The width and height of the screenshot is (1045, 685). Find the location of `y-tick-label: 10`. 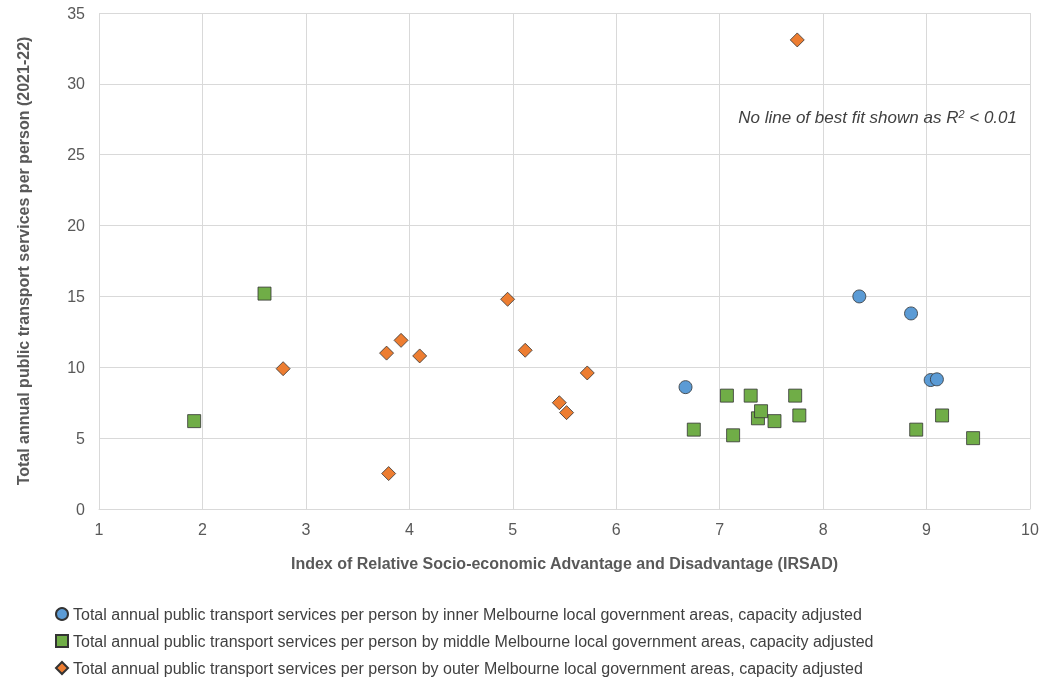

y-tick-label: 10 is located at coordinates (76, 367).